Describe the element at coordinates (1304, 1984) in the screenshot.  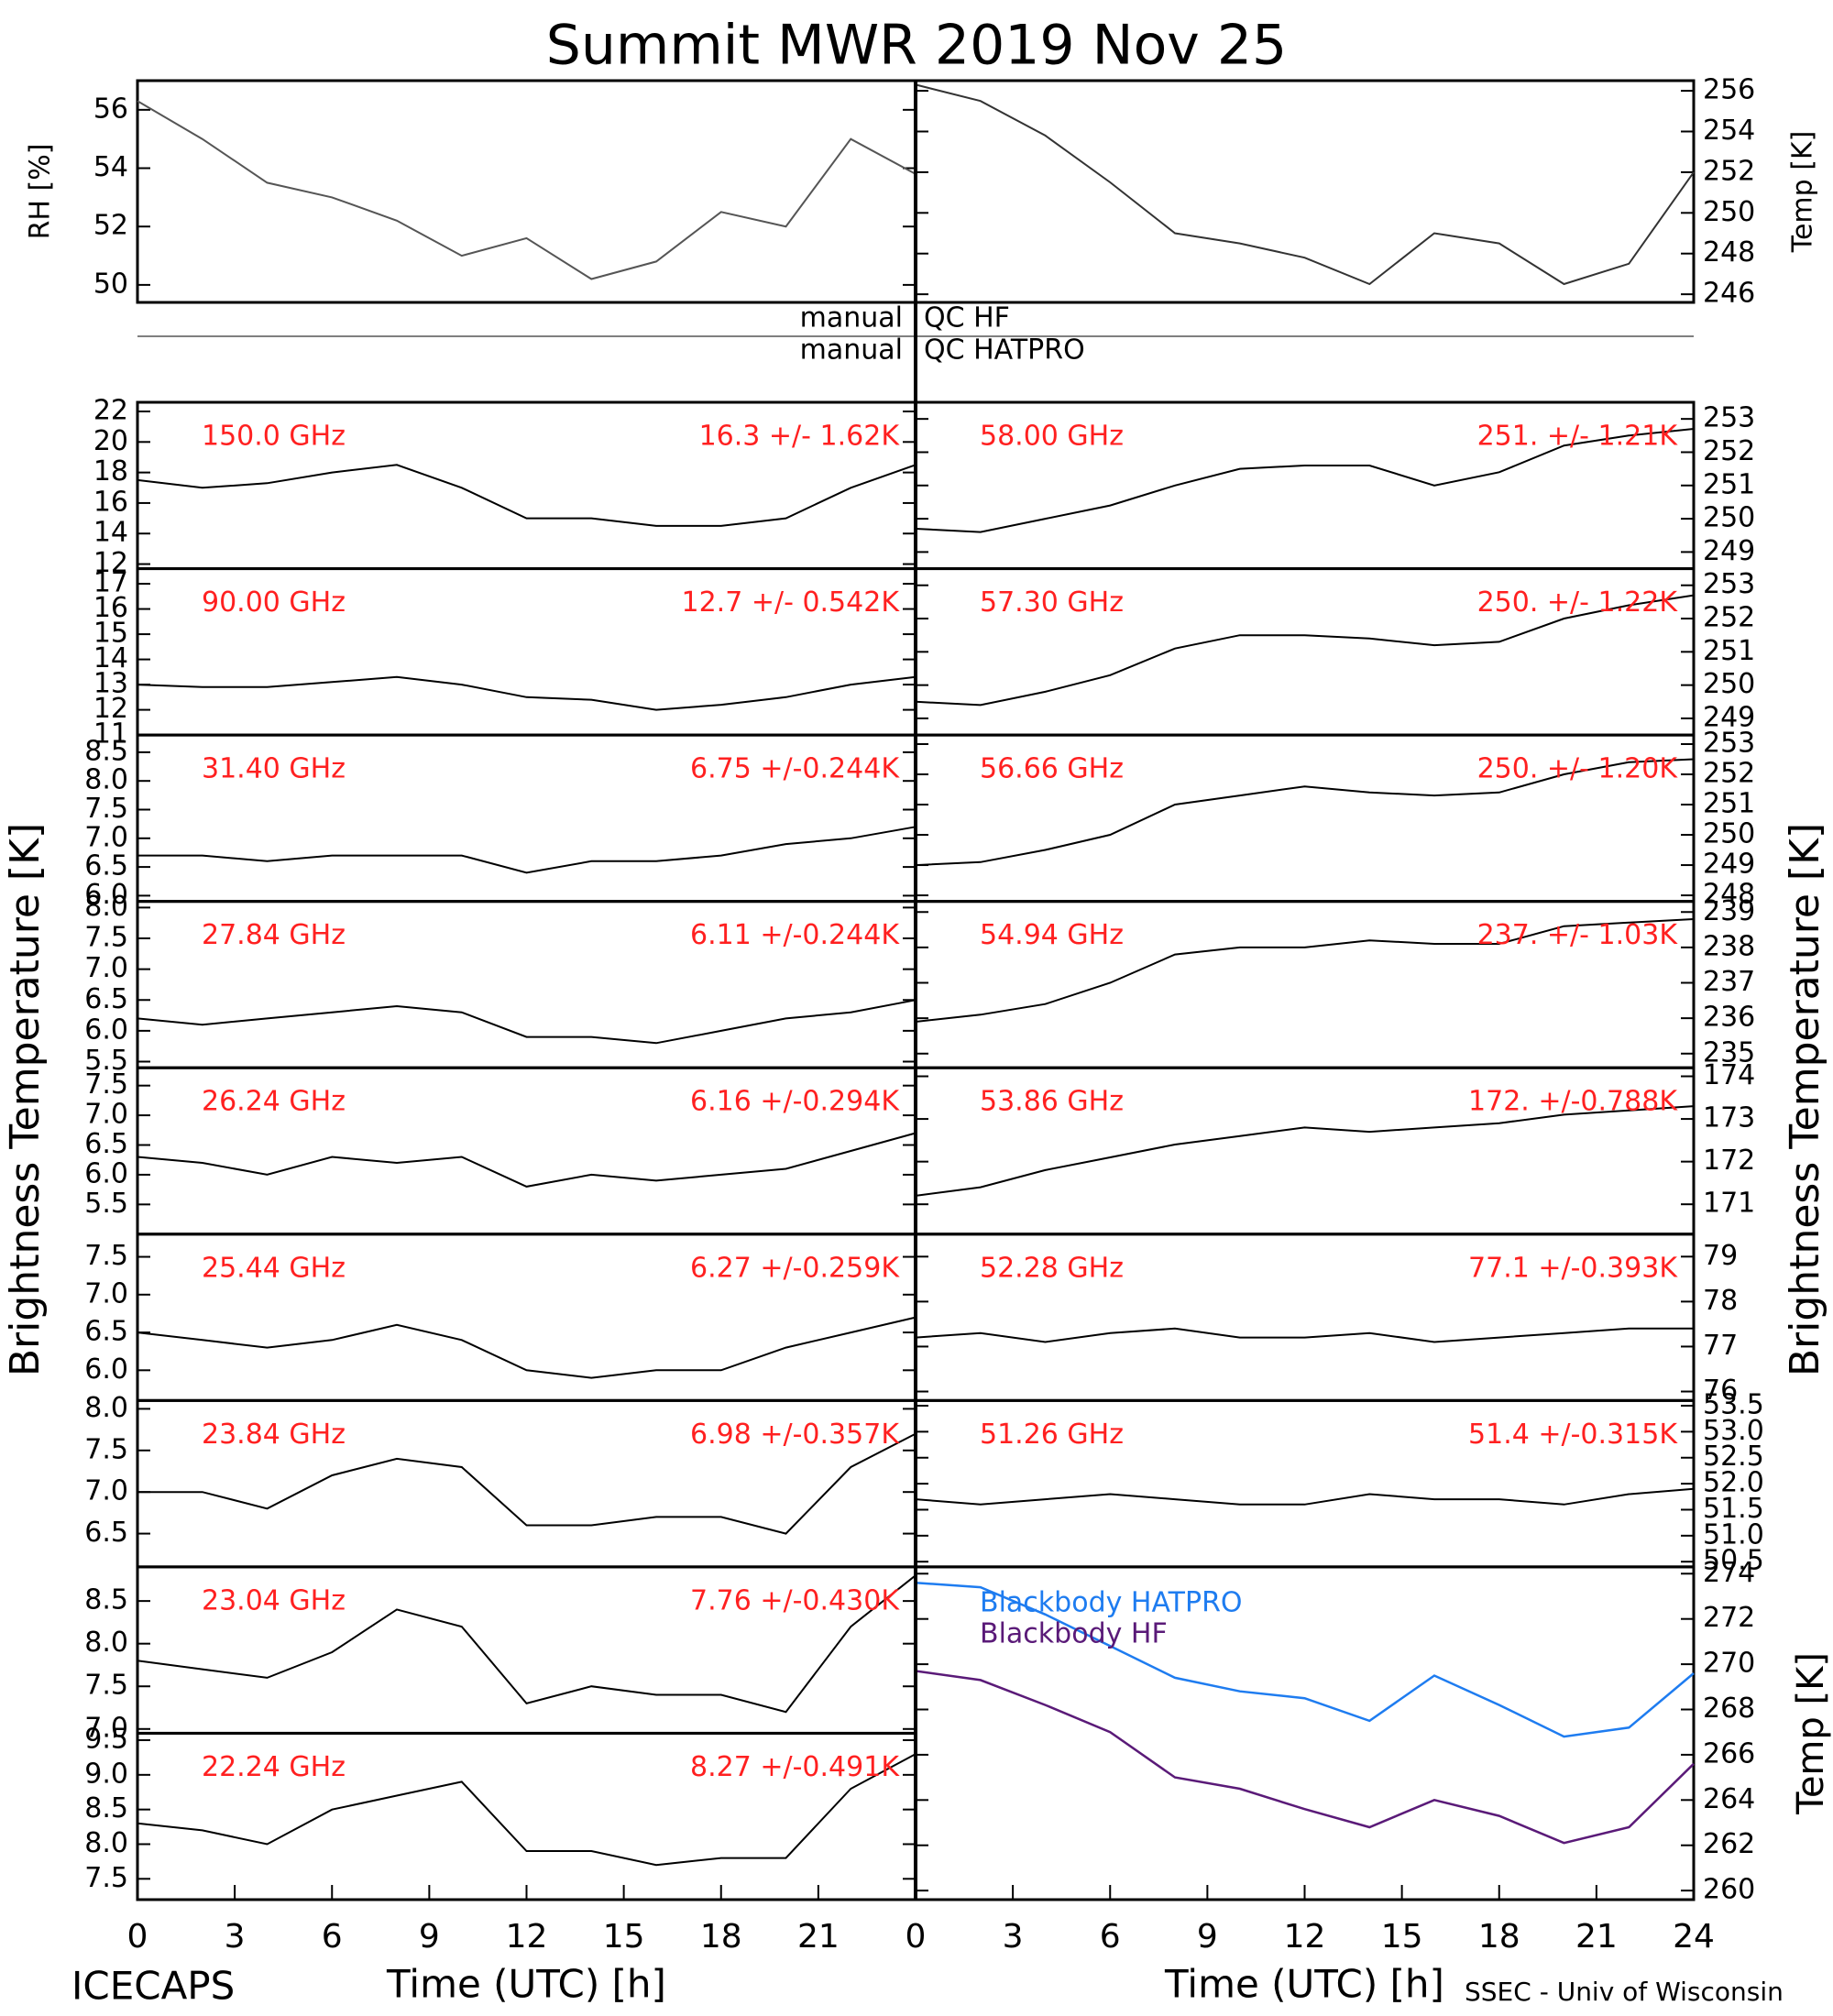
I see `x-axis-label: Time (UTC) [h]` at that location.